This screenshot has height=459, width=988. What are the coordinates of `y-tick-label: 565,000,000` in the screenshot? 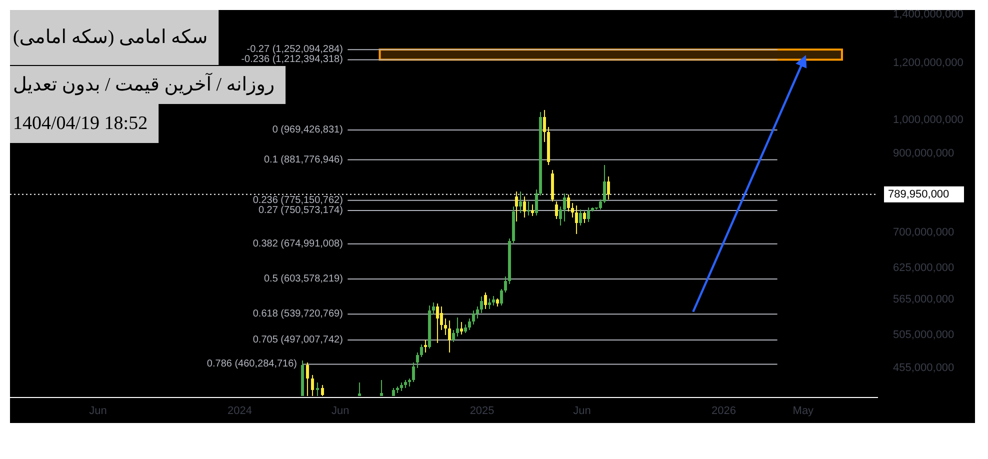 It's located at (923, 300).